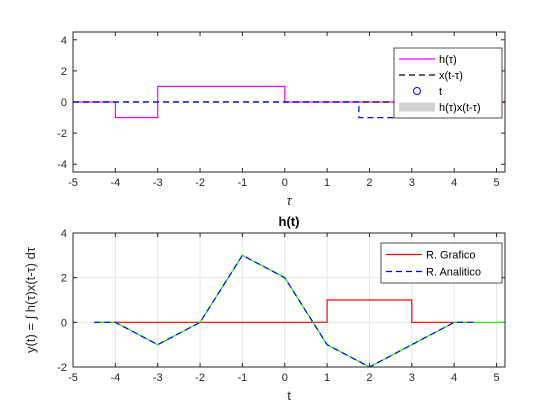 The height and width of the screenshot is (420, 560). What do you see at coordinates (448, 83) in the screenshot?
I see `legend: h(τ)x(t-τ)th(τ)x(t-τ)` at bounding box center [448, 83].